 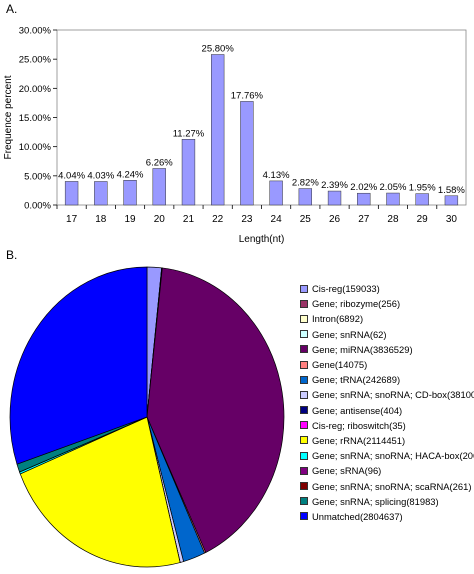 What do you see at coordinates (387, 516) in the screenshot?
I see `legend-item: Unmatched(2804637)` at bounding box center [387, 516].